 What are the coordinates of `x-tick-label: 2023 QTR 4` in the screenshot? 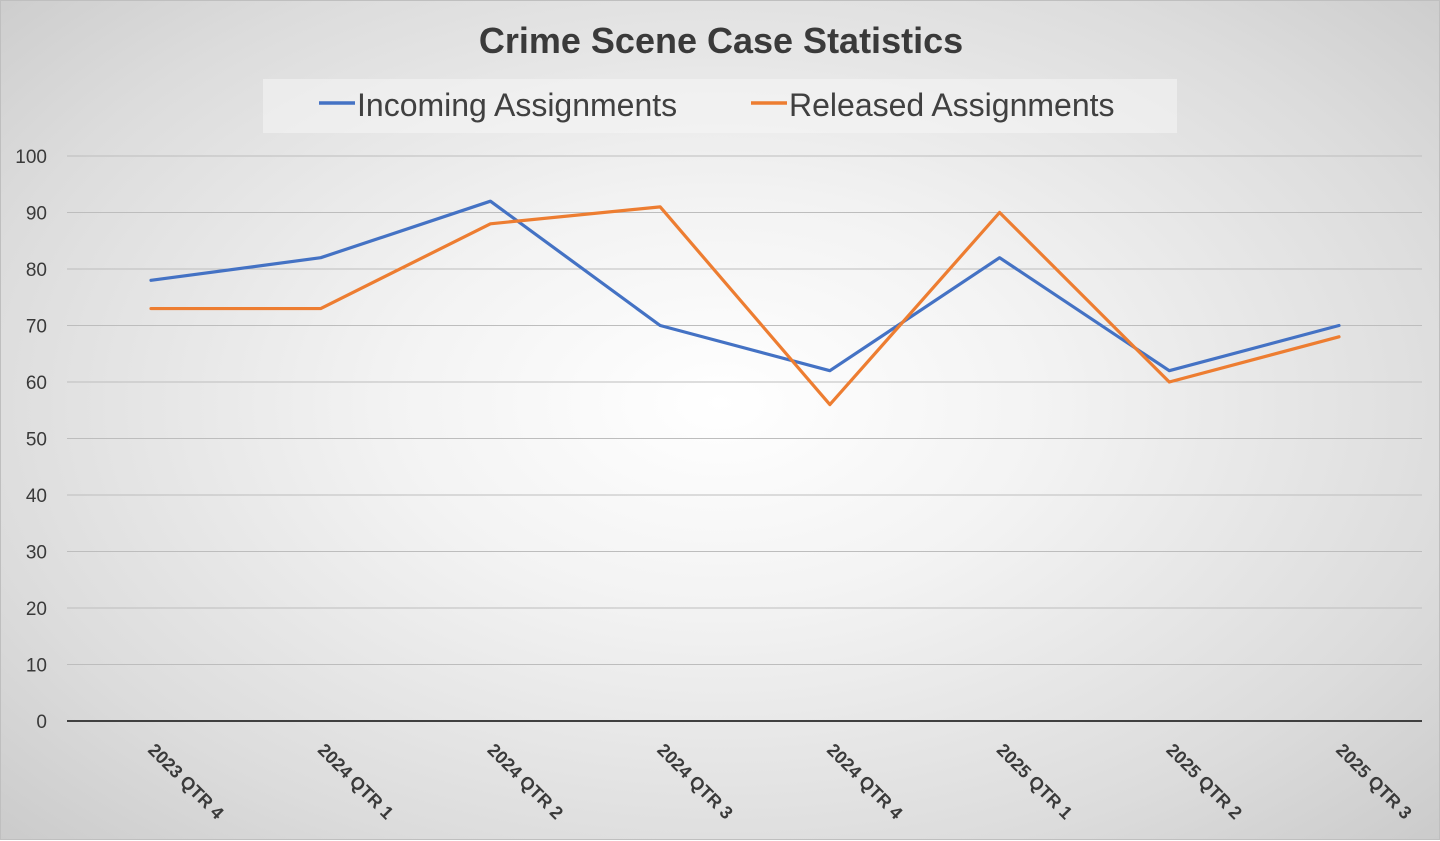 It's located at (185, 781).